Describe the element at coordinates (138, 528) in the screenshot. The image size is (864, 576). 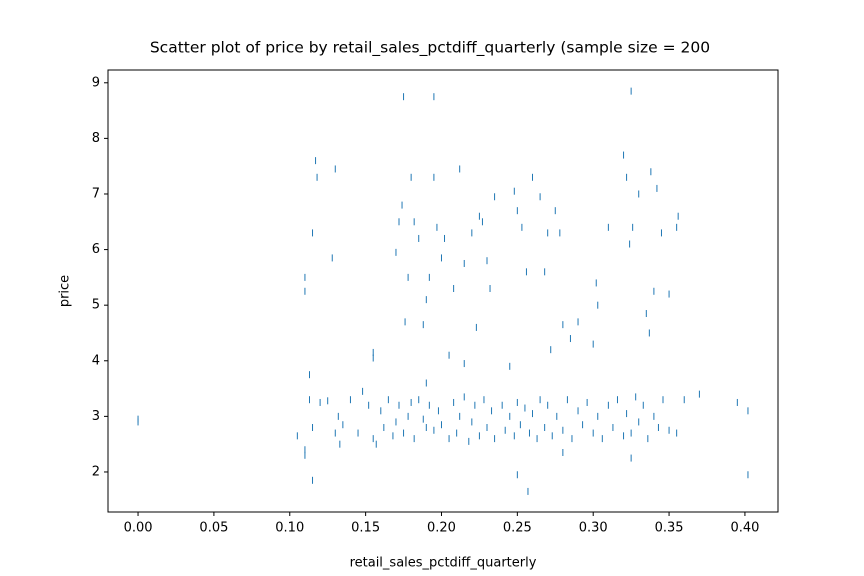
I see `x-tick-label: 0.00` at that location.